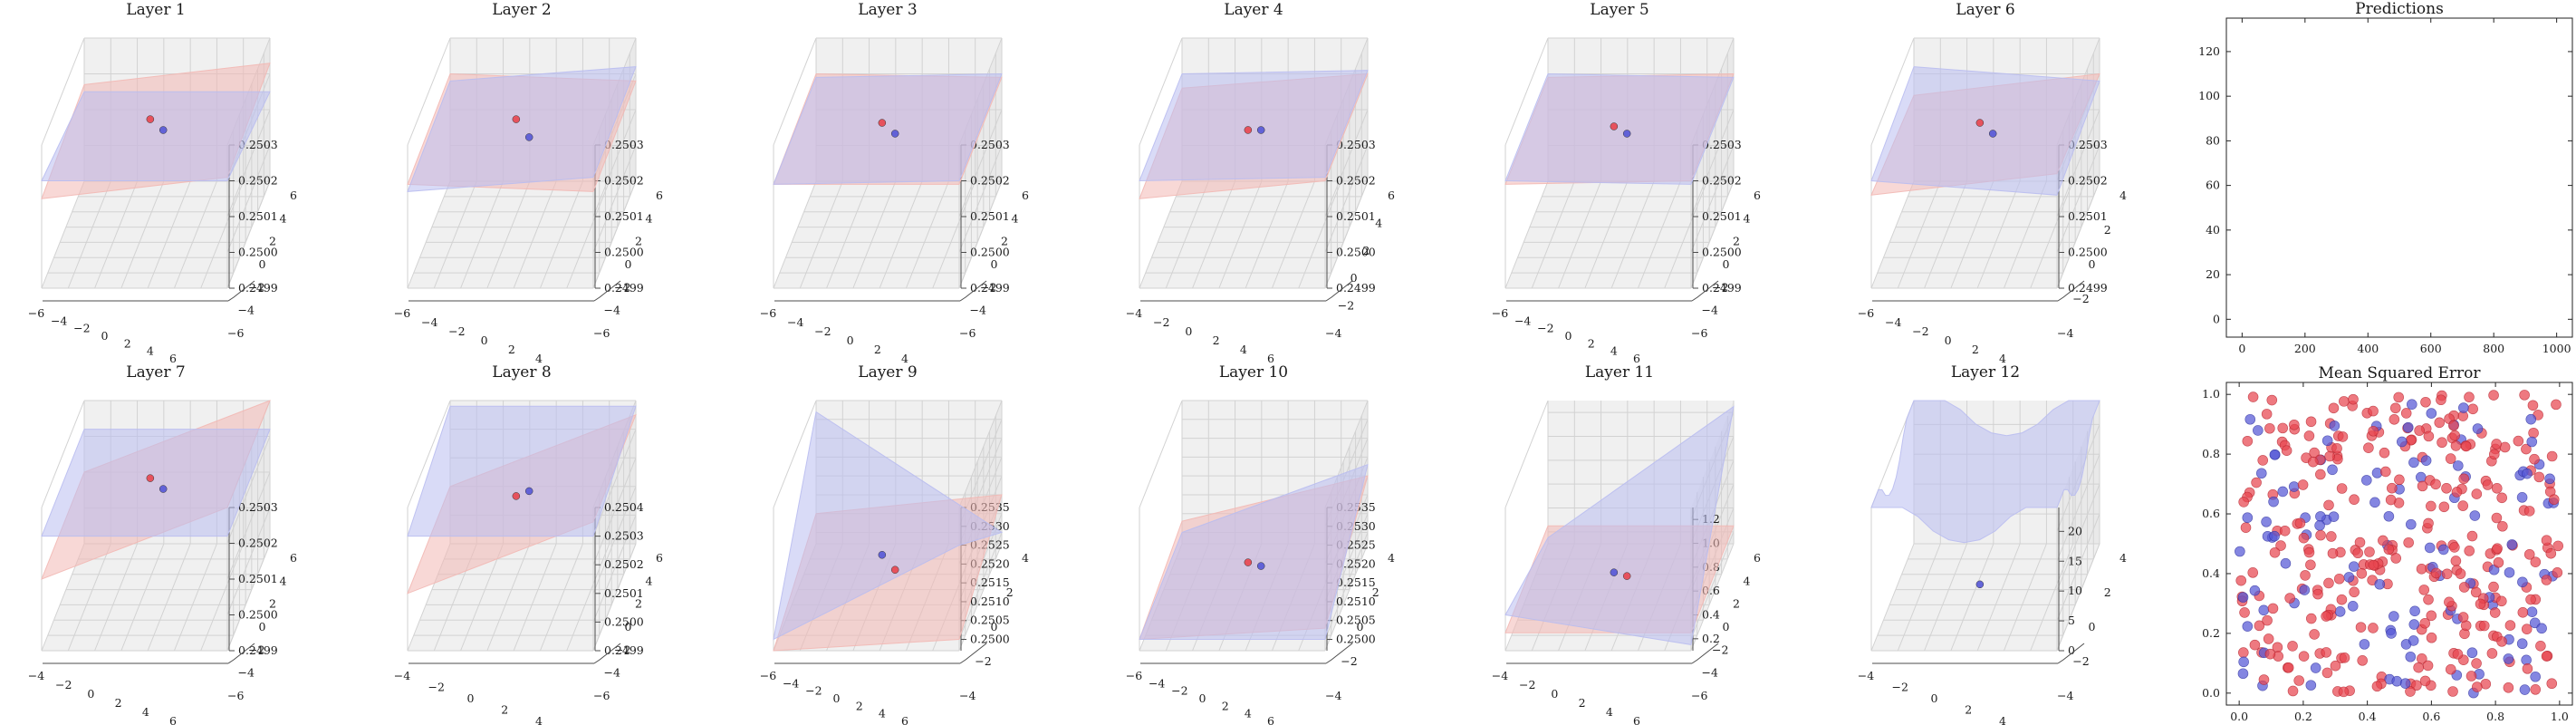 This screenshot has width=2576, height=725. Describe the element at coordinates (628, 264) in the screenshot. I see `y-tick-label: 0` at that location.